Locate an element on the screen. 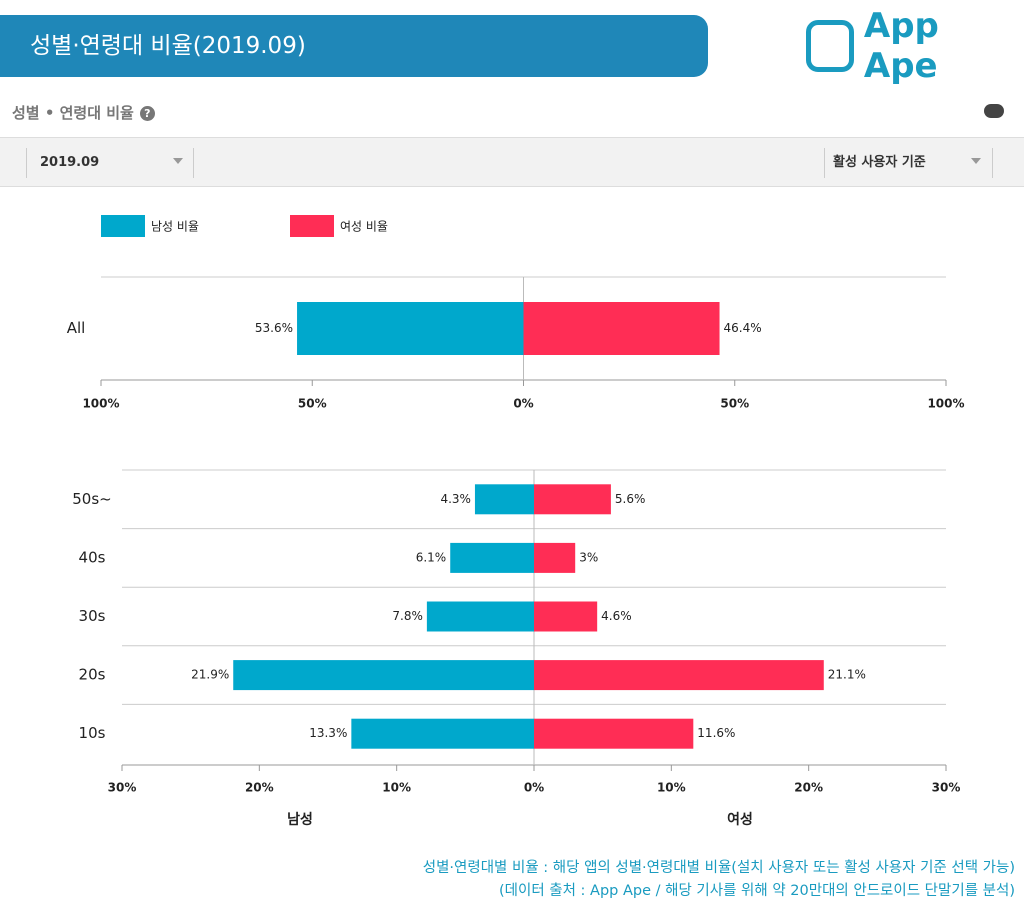 Image resolution: width=1024 pixels, height=912 pixels. value-label: 53.6% is located at coordinates (274, 328).